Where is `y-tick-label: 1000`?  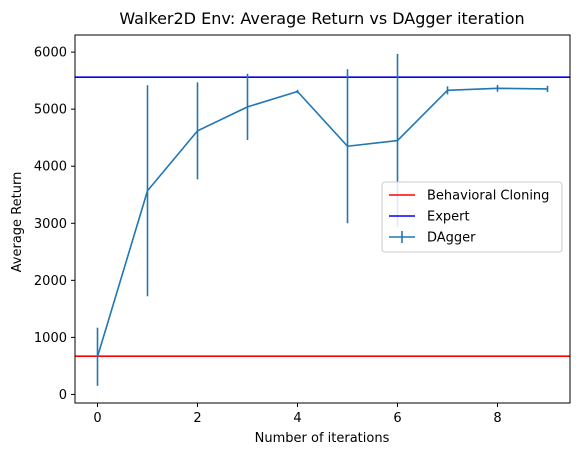
y-tick-label: 1000 is located at coordinates (50, 338).